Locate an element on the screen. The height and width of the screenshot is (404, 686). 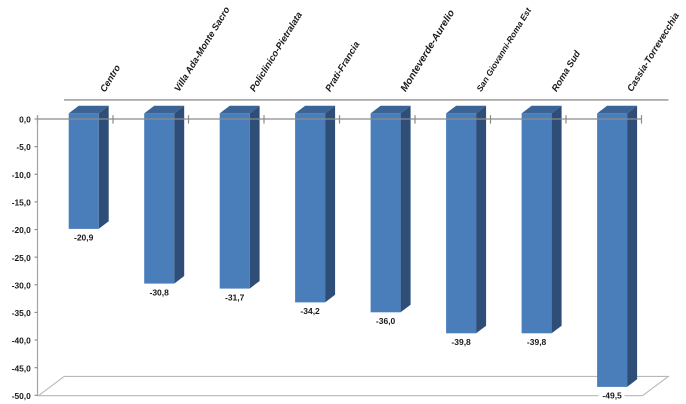
svg-text: -50,0 is located at coordinates (21, 396).